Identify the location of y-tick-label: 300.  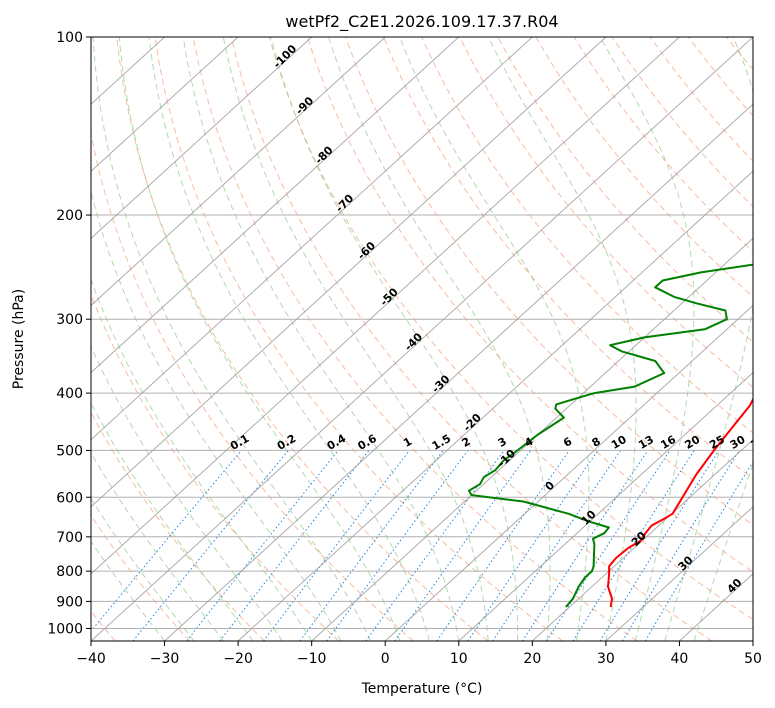
(69, 320).